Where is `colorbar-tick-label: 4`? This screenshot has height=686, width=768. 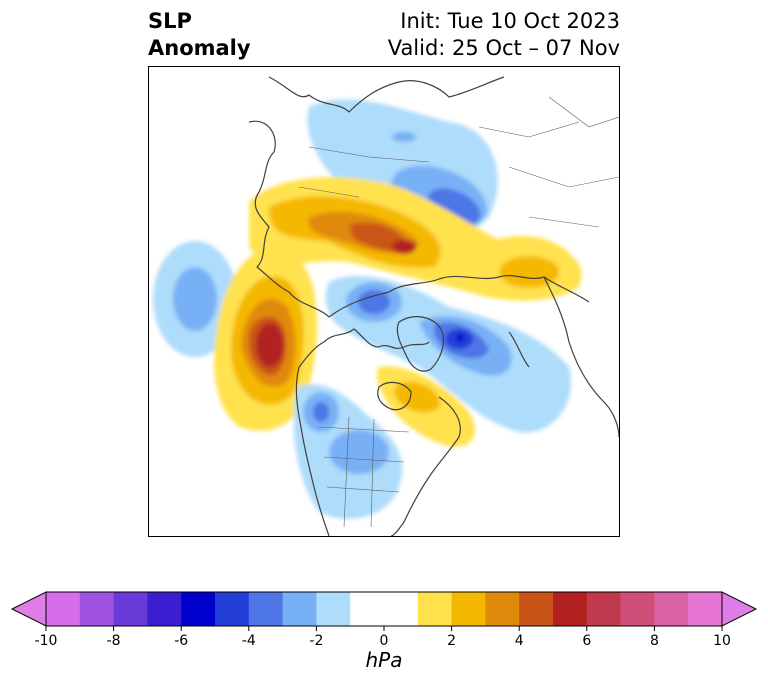
colorbar-tick-label: 4 is located at coordinates (519, 641).